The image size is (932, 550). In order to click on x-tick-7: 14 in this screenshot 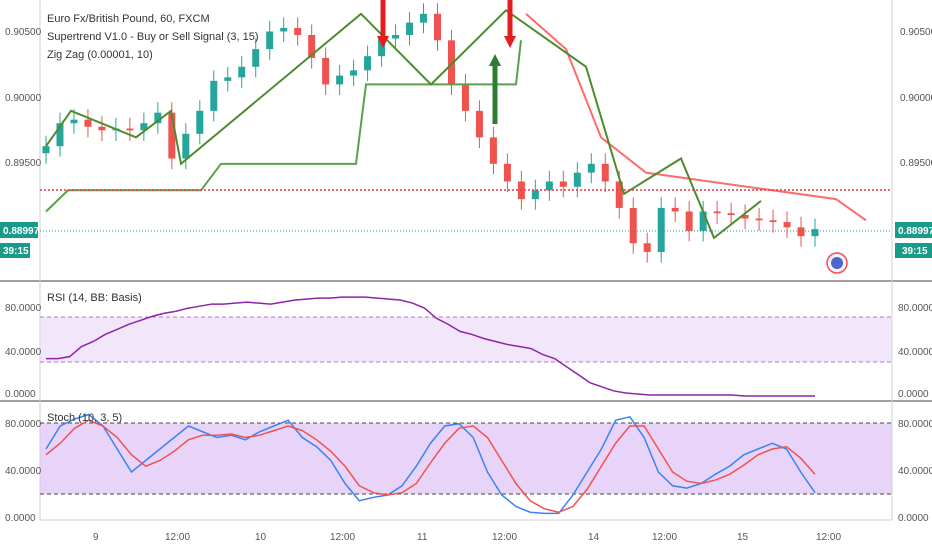, I will do `click(594, 537)`.